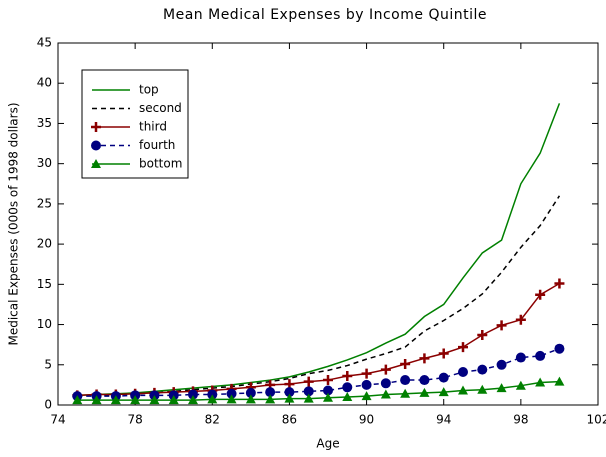 The height and width of the screenshot is (457, 606). Describe the element at coordinates (149, 90) in the screenshot. I see `legend-label: top` at that location.